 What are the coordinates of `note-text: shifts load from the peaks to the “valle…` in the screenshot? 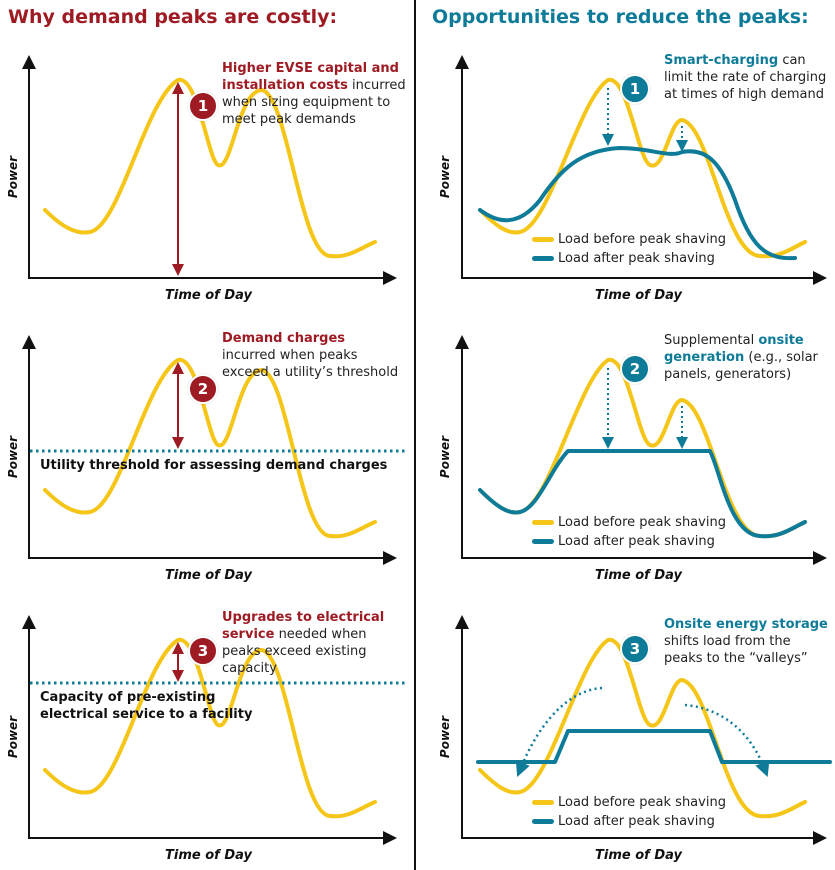 It's located at (736, 650).